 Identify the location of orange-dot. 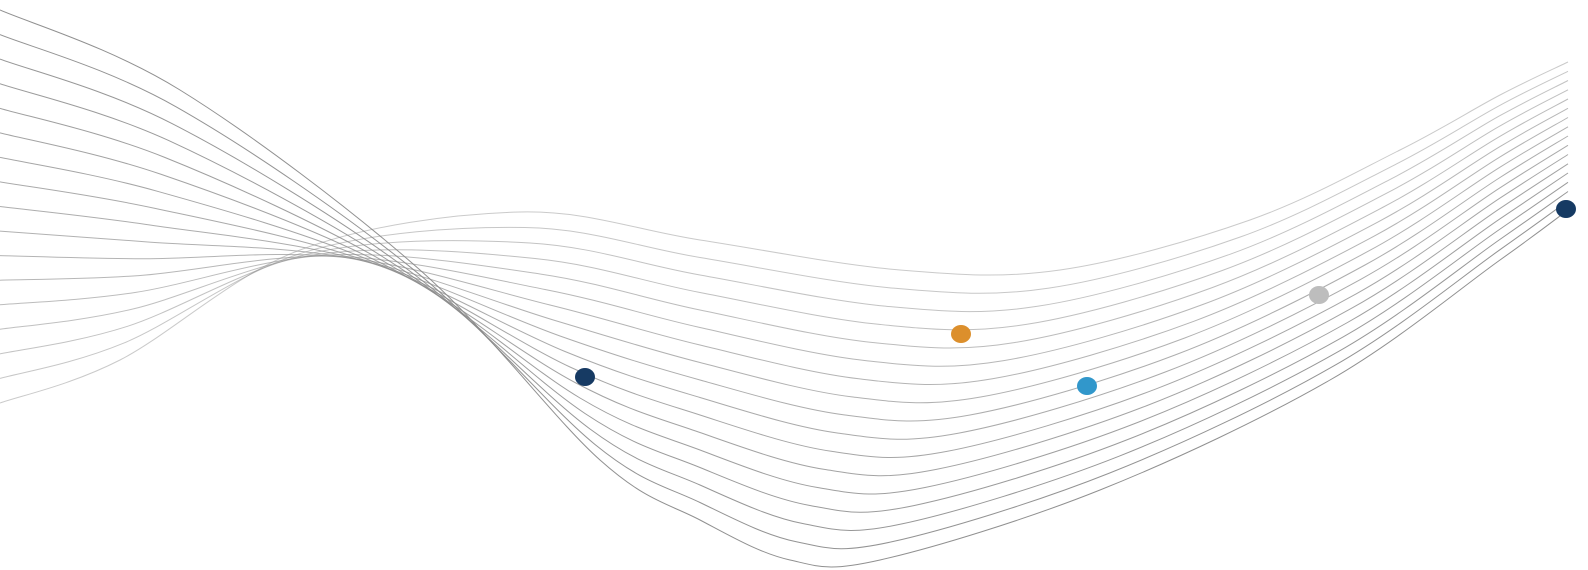
(961, 334).